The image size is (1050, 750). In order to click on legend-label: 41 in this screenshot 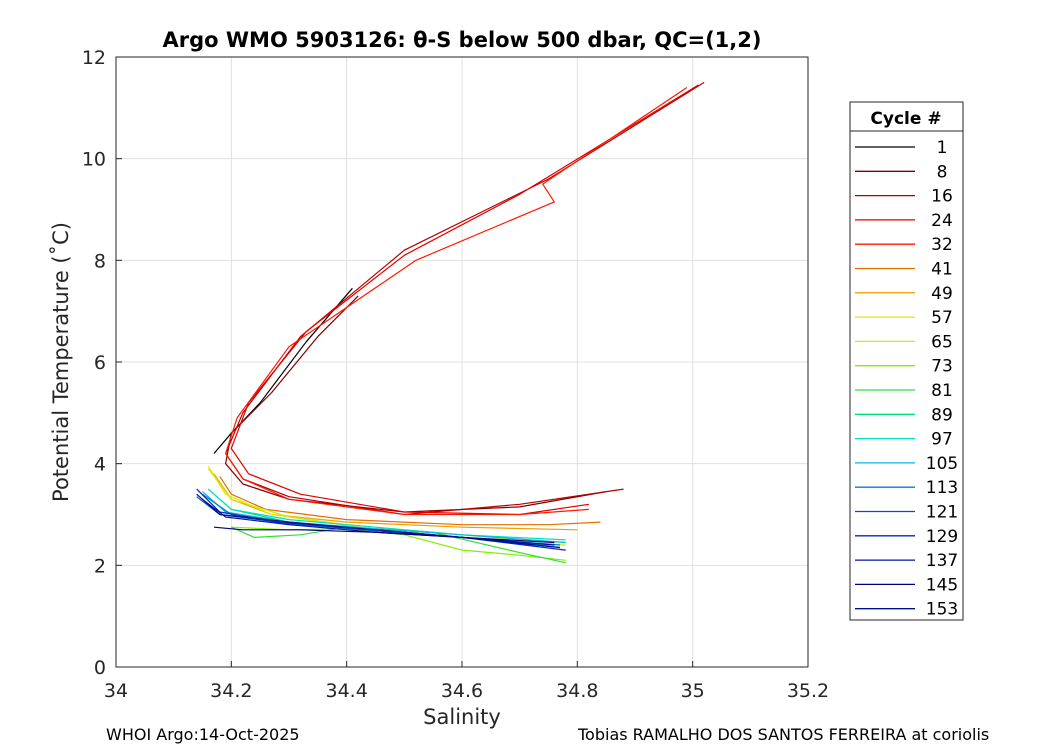, I will do `click(942, 270)`.